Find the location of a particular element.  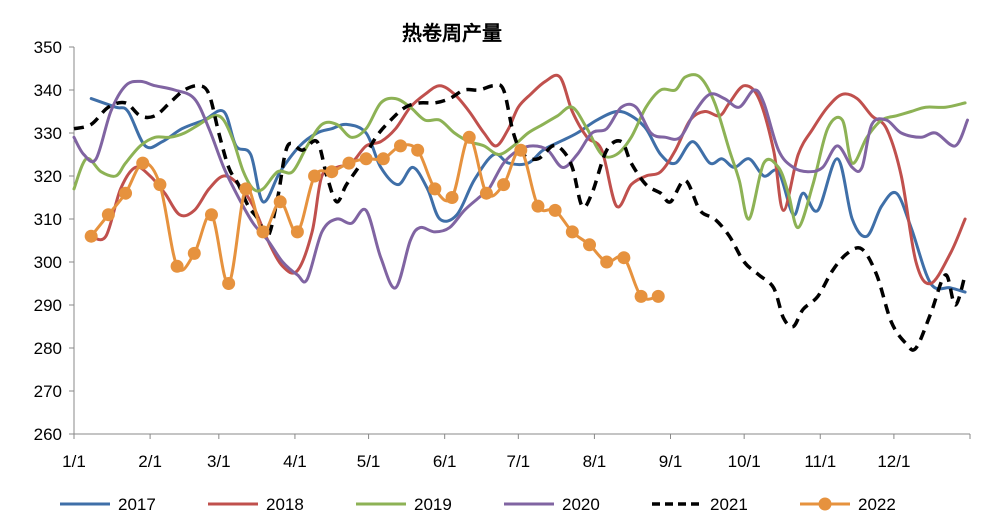

y-tick-label: 350 is located at coordinates (48, 47).